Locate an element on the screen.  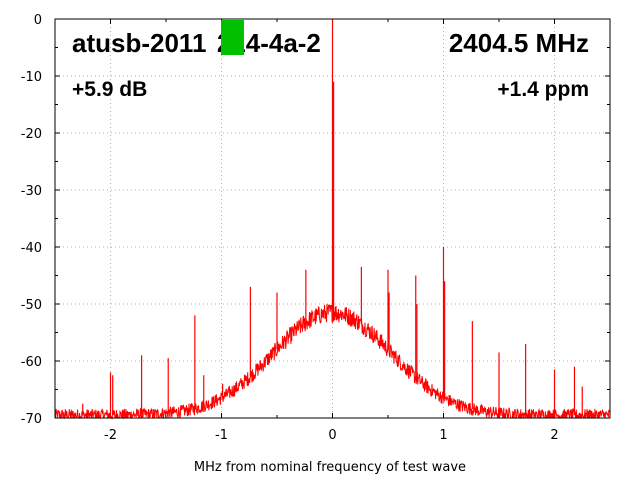
x-tick-label: 2 is located at coordinates (554, 435).